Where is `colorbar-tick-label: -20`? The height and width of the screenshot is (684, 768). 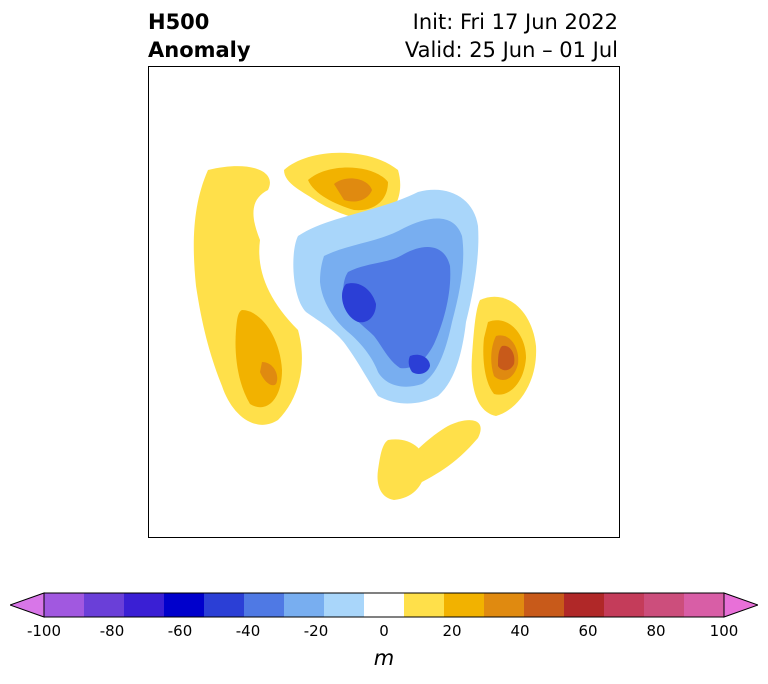 colorbar-tick-label: -20 is located at coordinates (316, 631).